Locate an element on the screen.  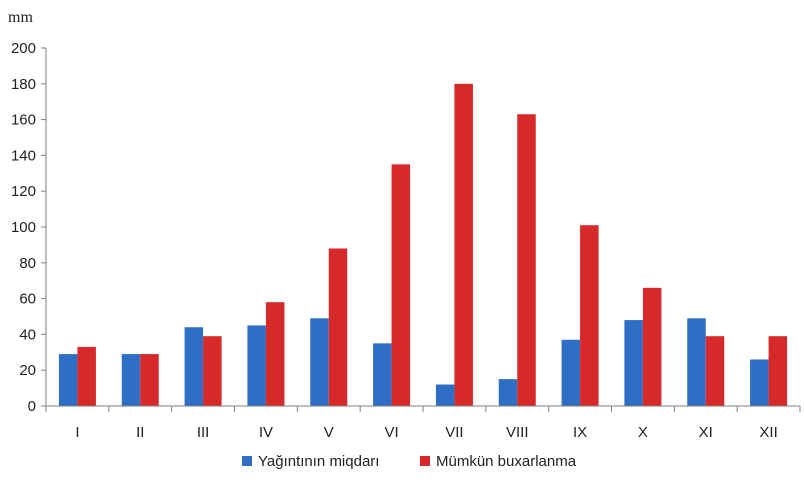
y-tick-label: 140 is located at coordinates (23, 155).